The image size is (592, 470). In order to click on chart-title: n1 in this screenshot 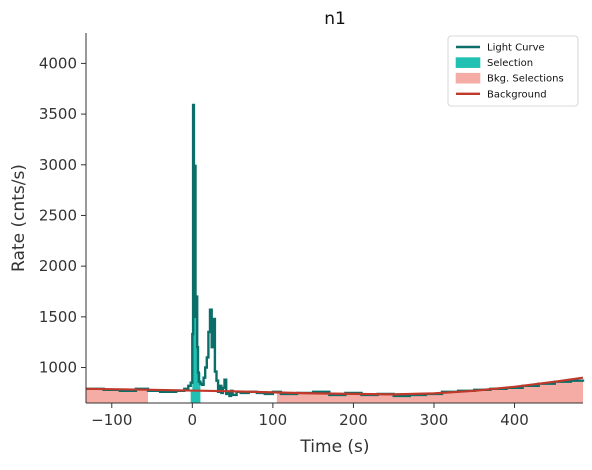, I will do `click(335, 19)`.